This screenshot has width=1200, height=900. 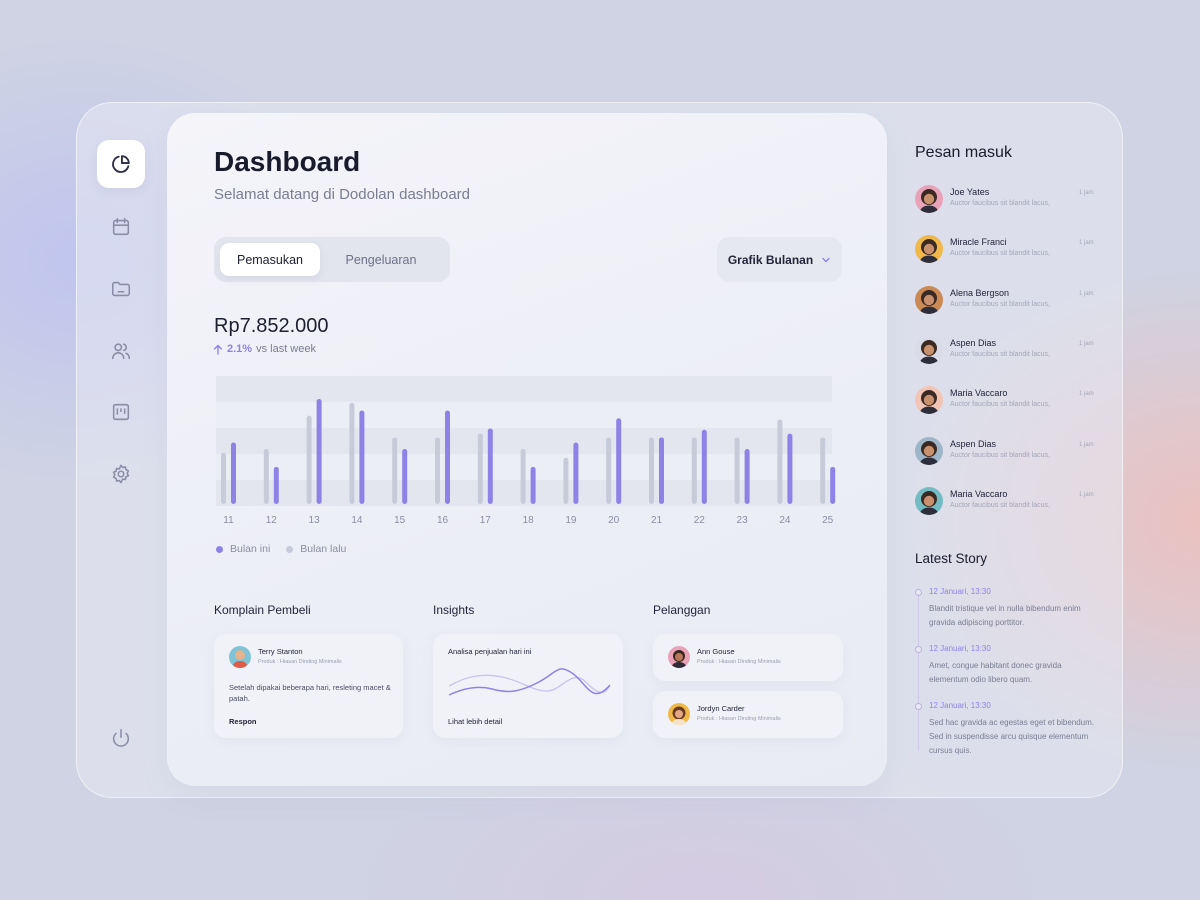 What do you see at coordinates (524, 389) in the screenshot?
I see `chart-grid-band` at bounding box center [524, 389].